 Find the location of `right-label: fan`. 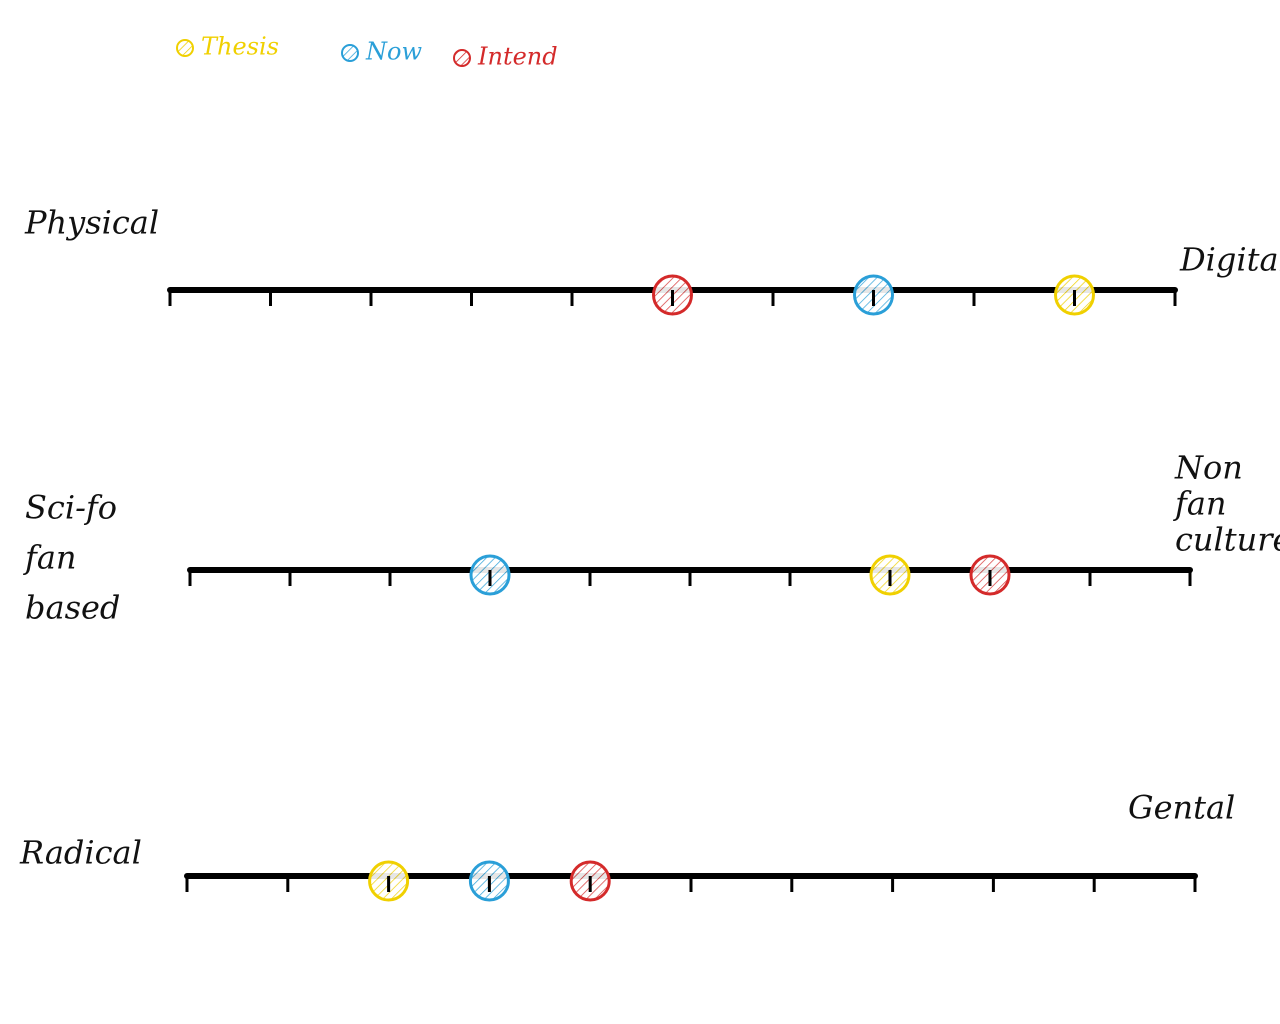

right-label: fan is located at coordinates (1200, 504).